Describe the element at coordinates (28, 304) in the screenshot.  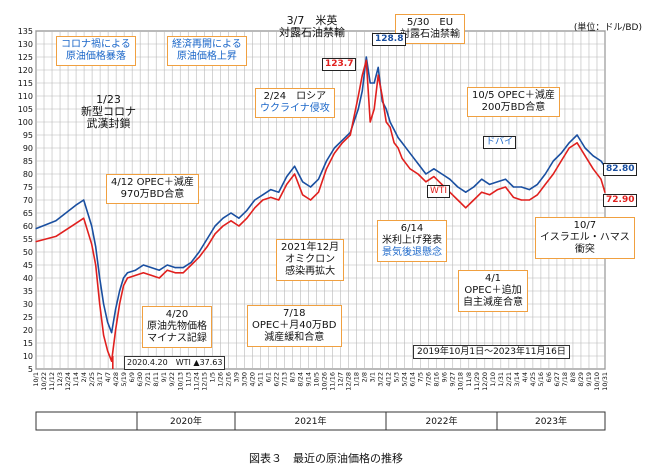
I see `y-tick-label: 30` at that location.